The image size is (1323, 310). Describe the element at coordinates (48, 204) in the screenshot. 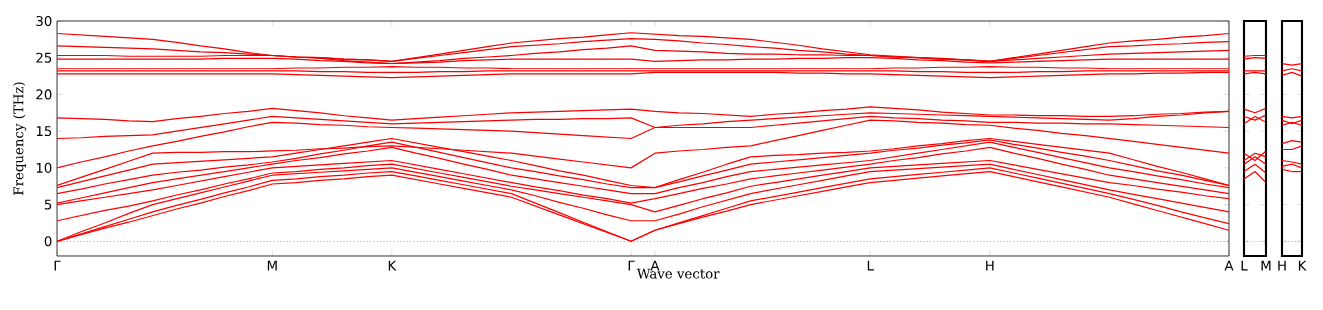

I see `y-tick-label: 5` at that location.